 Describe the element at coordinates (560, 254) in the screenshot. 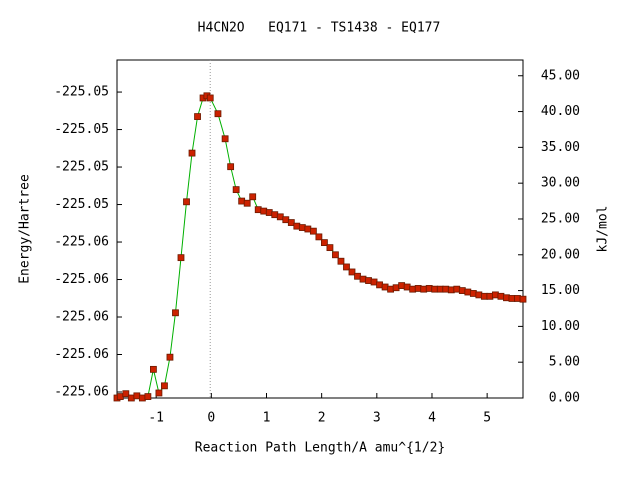

I see `y2-tick-label: 20.00` at that location.